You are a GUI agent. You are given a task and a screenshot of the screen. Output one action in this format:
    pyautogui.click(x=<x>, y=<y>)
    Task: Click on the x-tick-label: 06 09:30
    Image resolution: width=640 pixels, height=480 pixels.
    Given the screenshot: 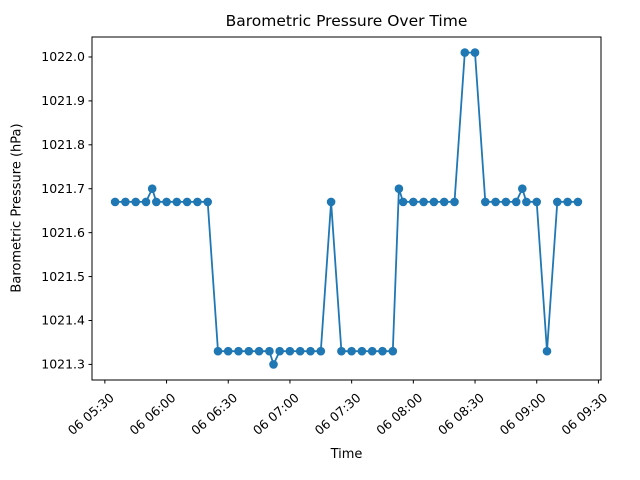 What is the action you would take?
    pyautogui.click(x=584, y=414)
    